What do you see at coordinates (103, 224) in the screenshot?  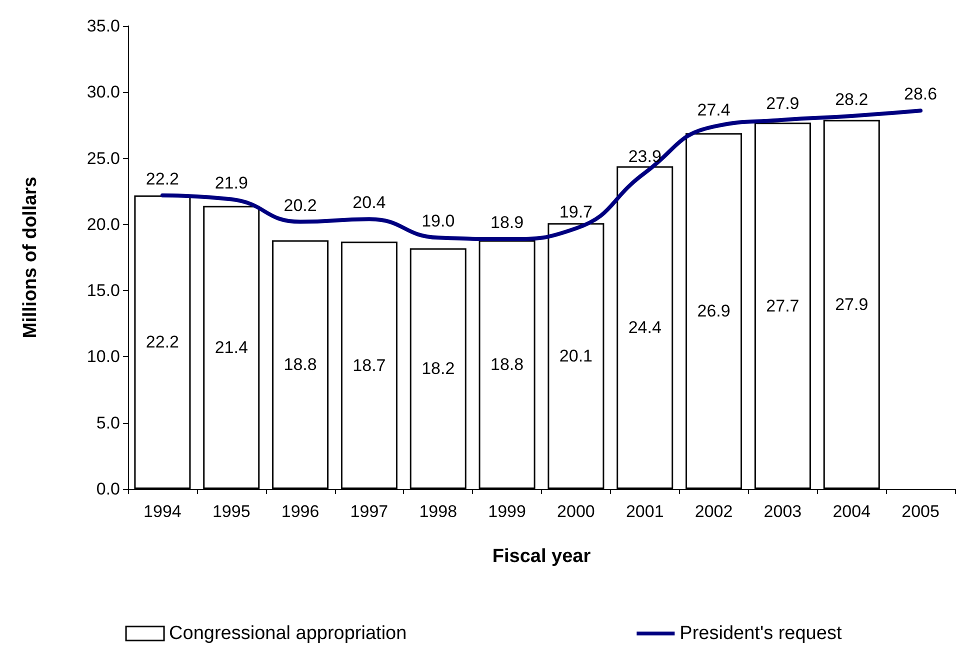 I see `y-tick-label: 20.0` at bounding box center [103, 224].